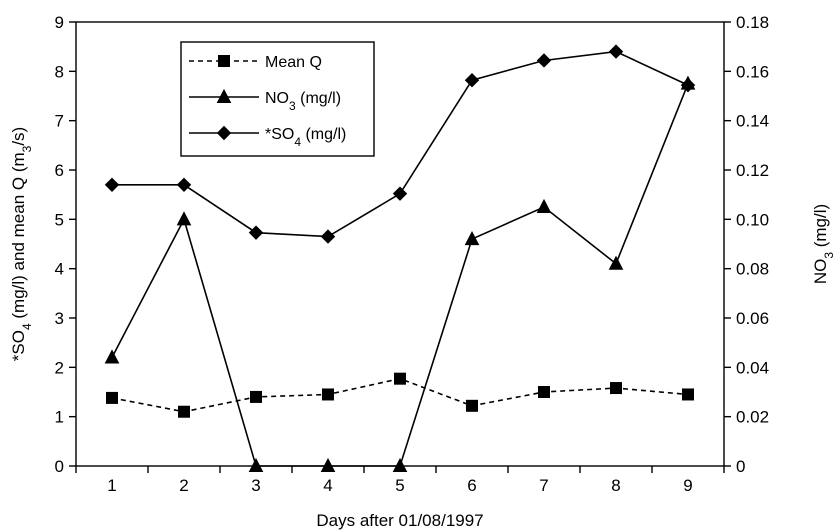  What do you see at coordinates (59, 318) in the screenshot?
I see `y-left-tick-label: 3` at bounding box center [59, 318].